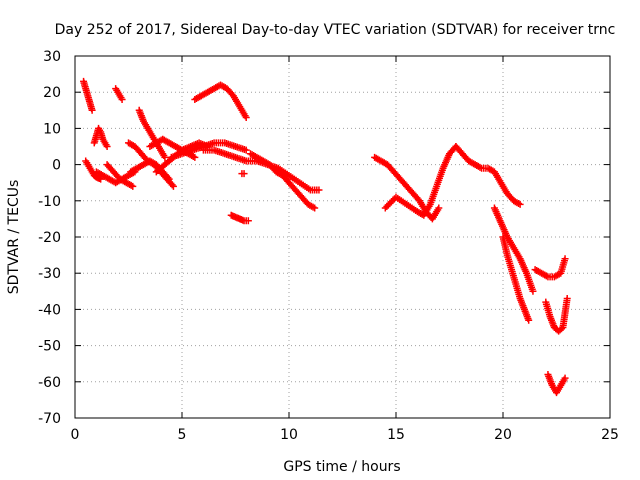 The image size is (640, 480). I want to click on y-tick-label: -70, so click(49, 419).